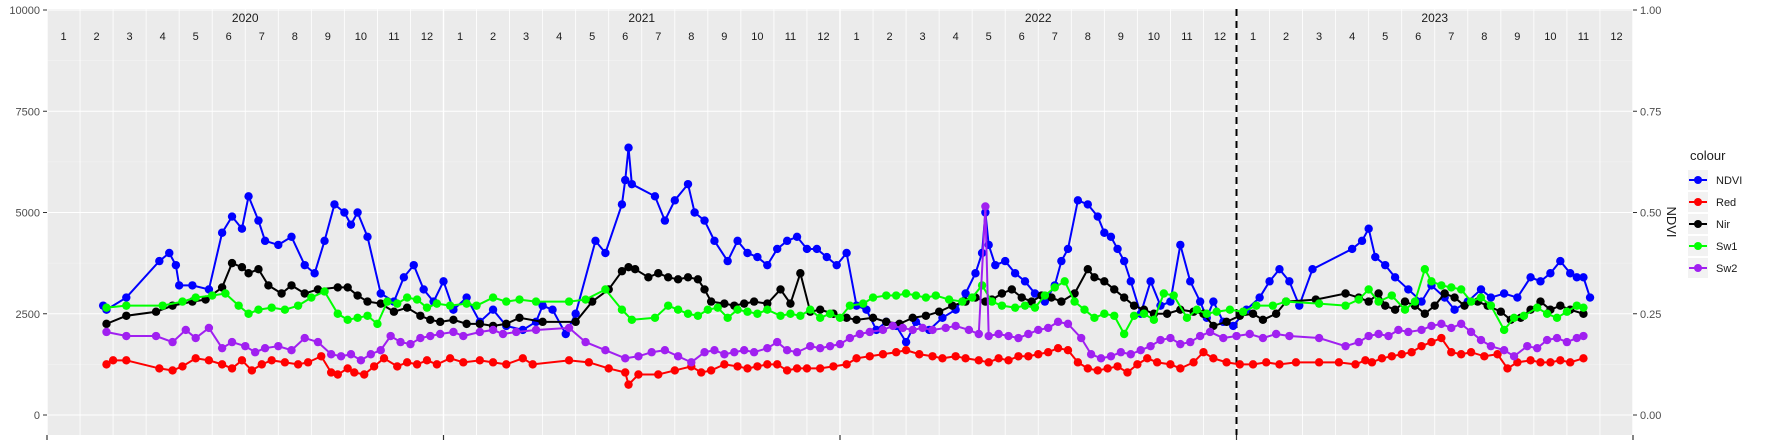  I want to click on month-label: 6, so click(1022, 37).